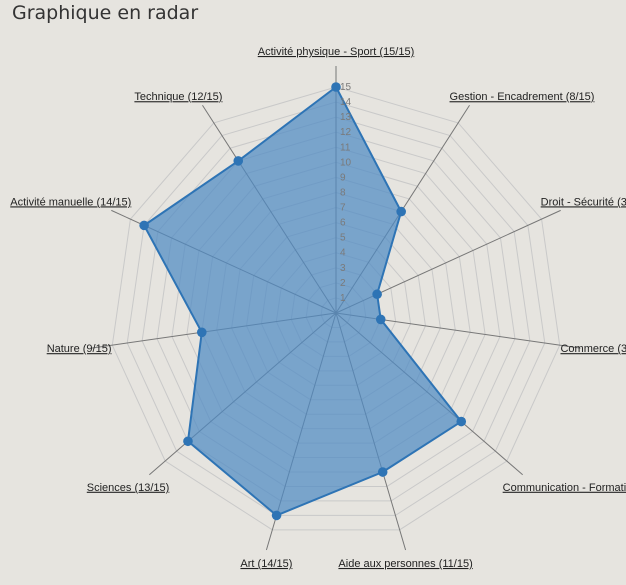 The height and width of the screenshot is (585, 626). Describe the element at coordinates (105, 13) in the screenshot. I see `page-title: Graphique en radar` at that location.